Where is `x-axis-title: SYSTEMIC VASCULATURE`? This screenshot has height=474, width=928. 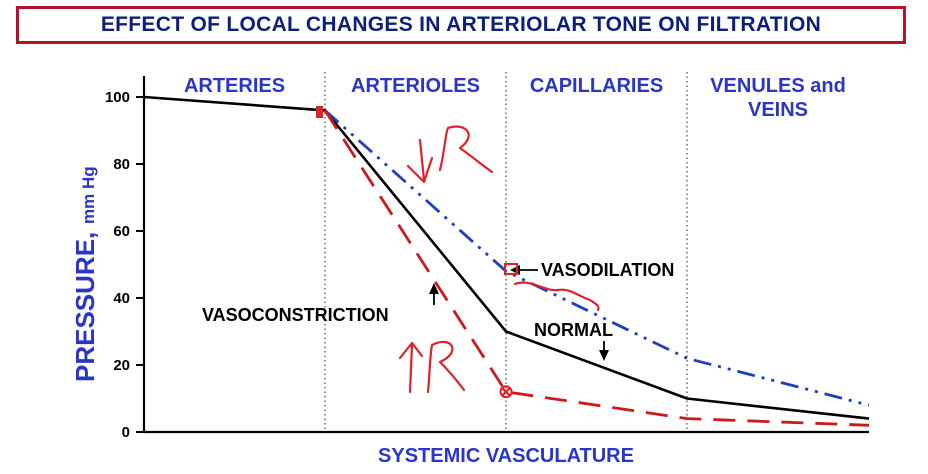
x-axis-title: SYSTEMIC VASCULATURE is located at coordinates (506, 456).